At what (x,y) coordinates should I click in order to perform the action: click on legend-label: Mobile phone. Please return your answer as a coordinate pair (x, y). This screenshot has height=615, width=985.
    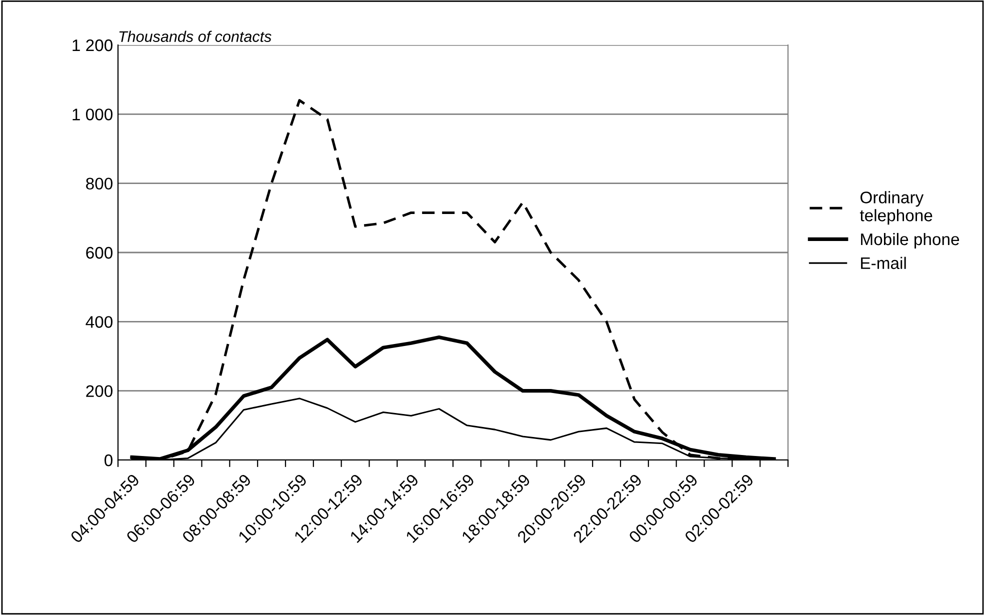
    Looking at the image, I should click on (910, 240).